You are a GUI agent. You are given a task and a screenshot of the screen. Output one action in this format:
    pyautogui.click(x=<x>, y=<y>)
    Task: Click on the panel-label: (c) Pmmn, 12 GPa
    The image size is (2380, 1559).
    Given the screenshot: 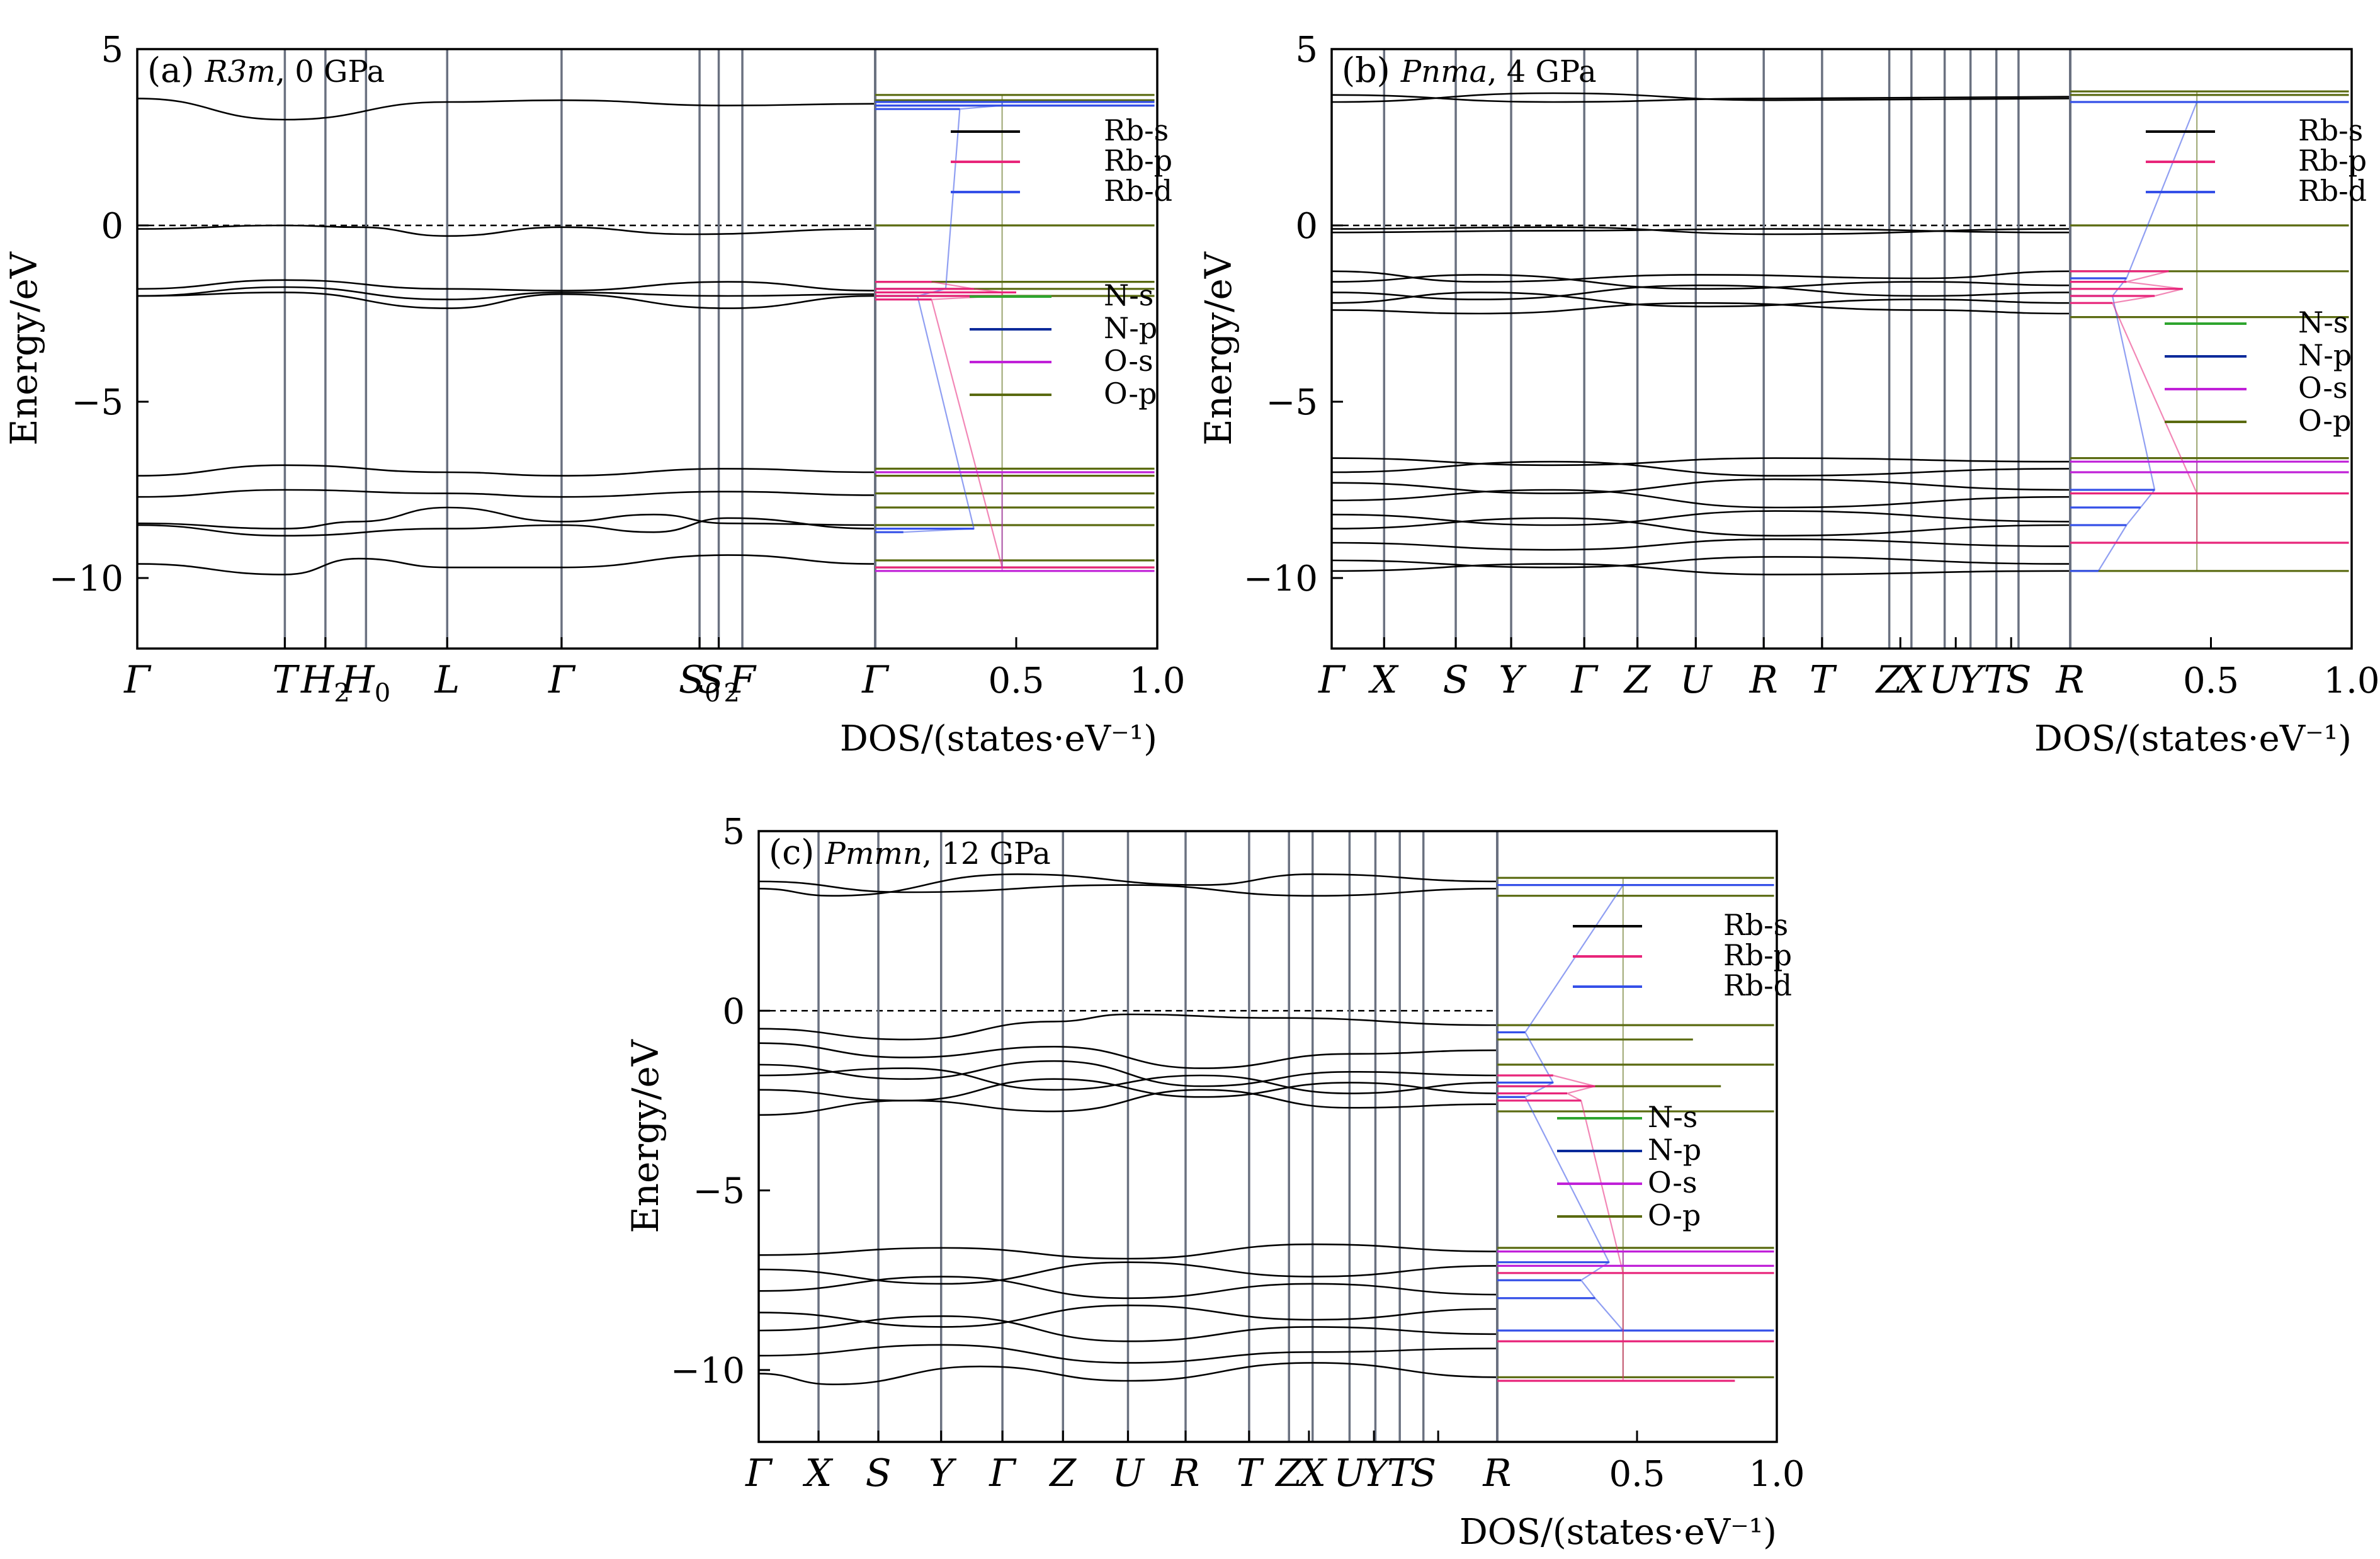 What is the action you would take?
    pyautogui.click(x=910, y=852)
    